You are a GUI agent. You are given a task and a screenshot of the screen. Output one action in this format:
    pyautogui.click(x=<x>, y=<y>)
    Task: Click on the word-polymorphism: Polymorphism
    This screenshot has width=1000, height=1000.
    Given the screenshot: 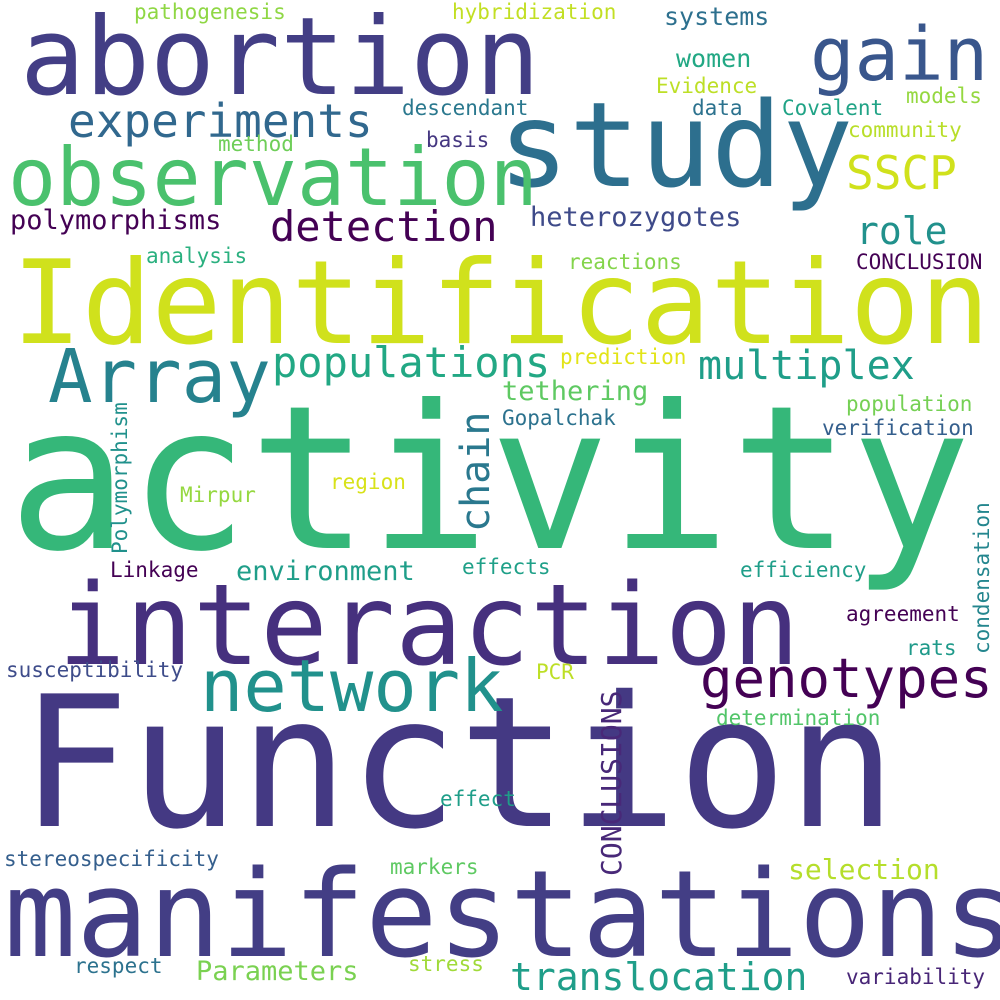 What is the action you would take?
    pyautogui.click(x=120, y=478)
    